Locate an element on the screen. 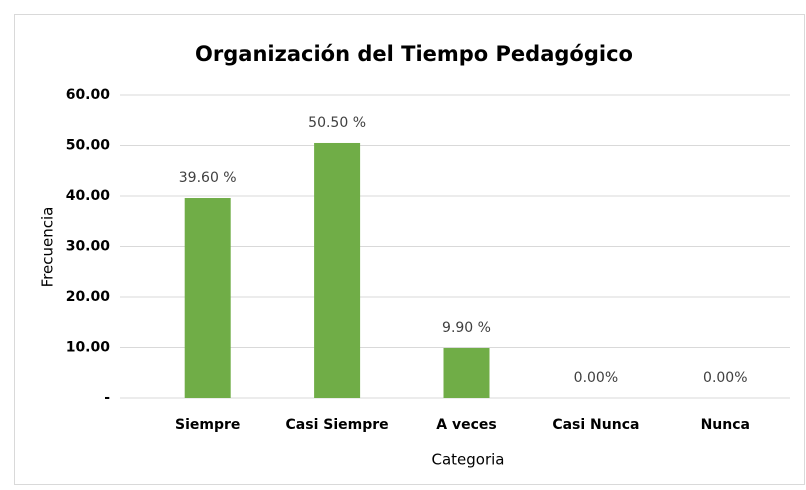 This screenshot has height=490, width=806. y-tick-label: 30.00 is located at coordinates (88, 247).